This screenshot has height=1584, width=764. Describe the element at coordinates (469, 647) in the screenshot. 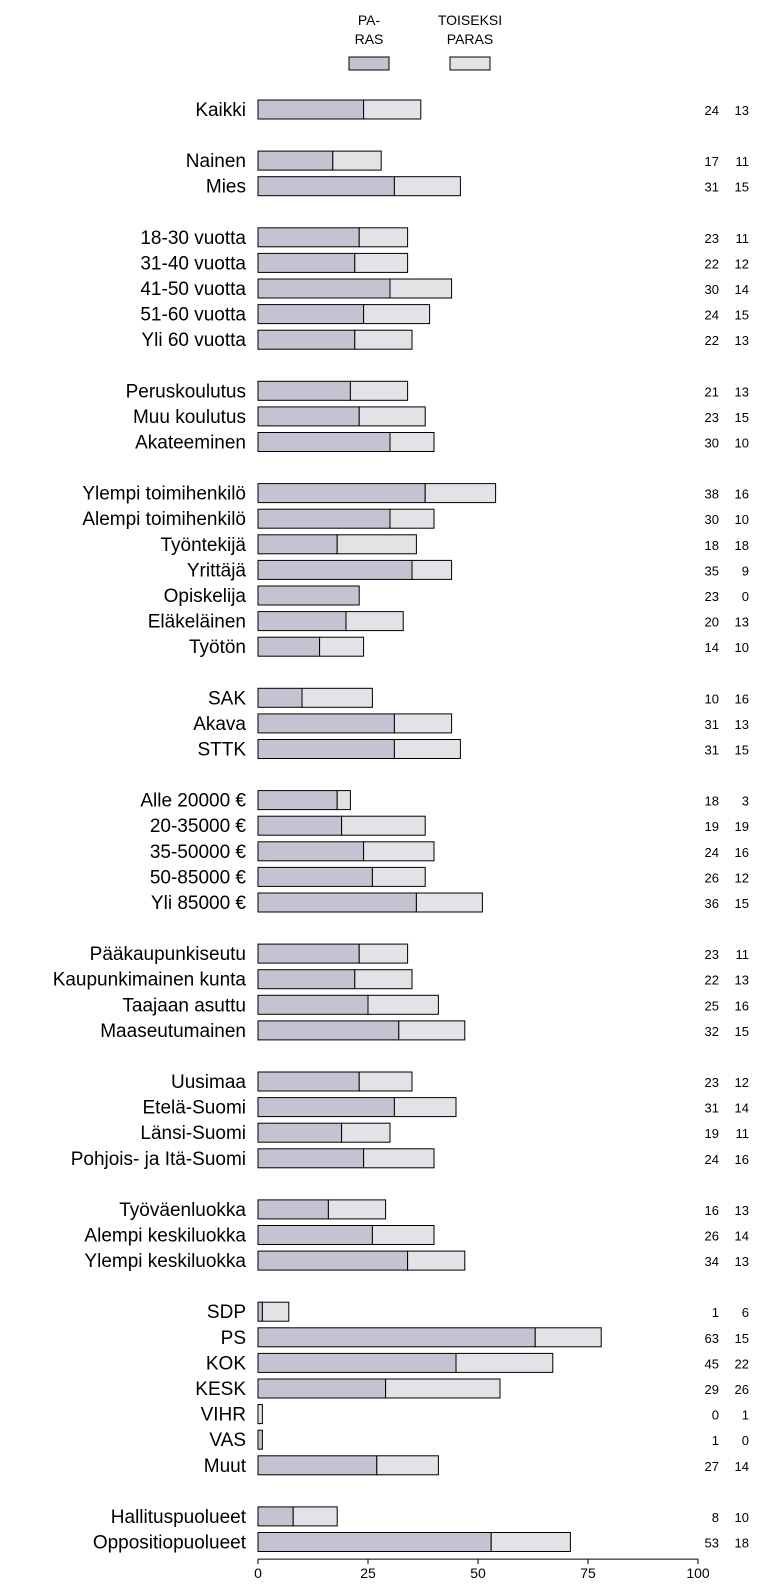

I see `bar-row: Työtön 14 10` at that location.